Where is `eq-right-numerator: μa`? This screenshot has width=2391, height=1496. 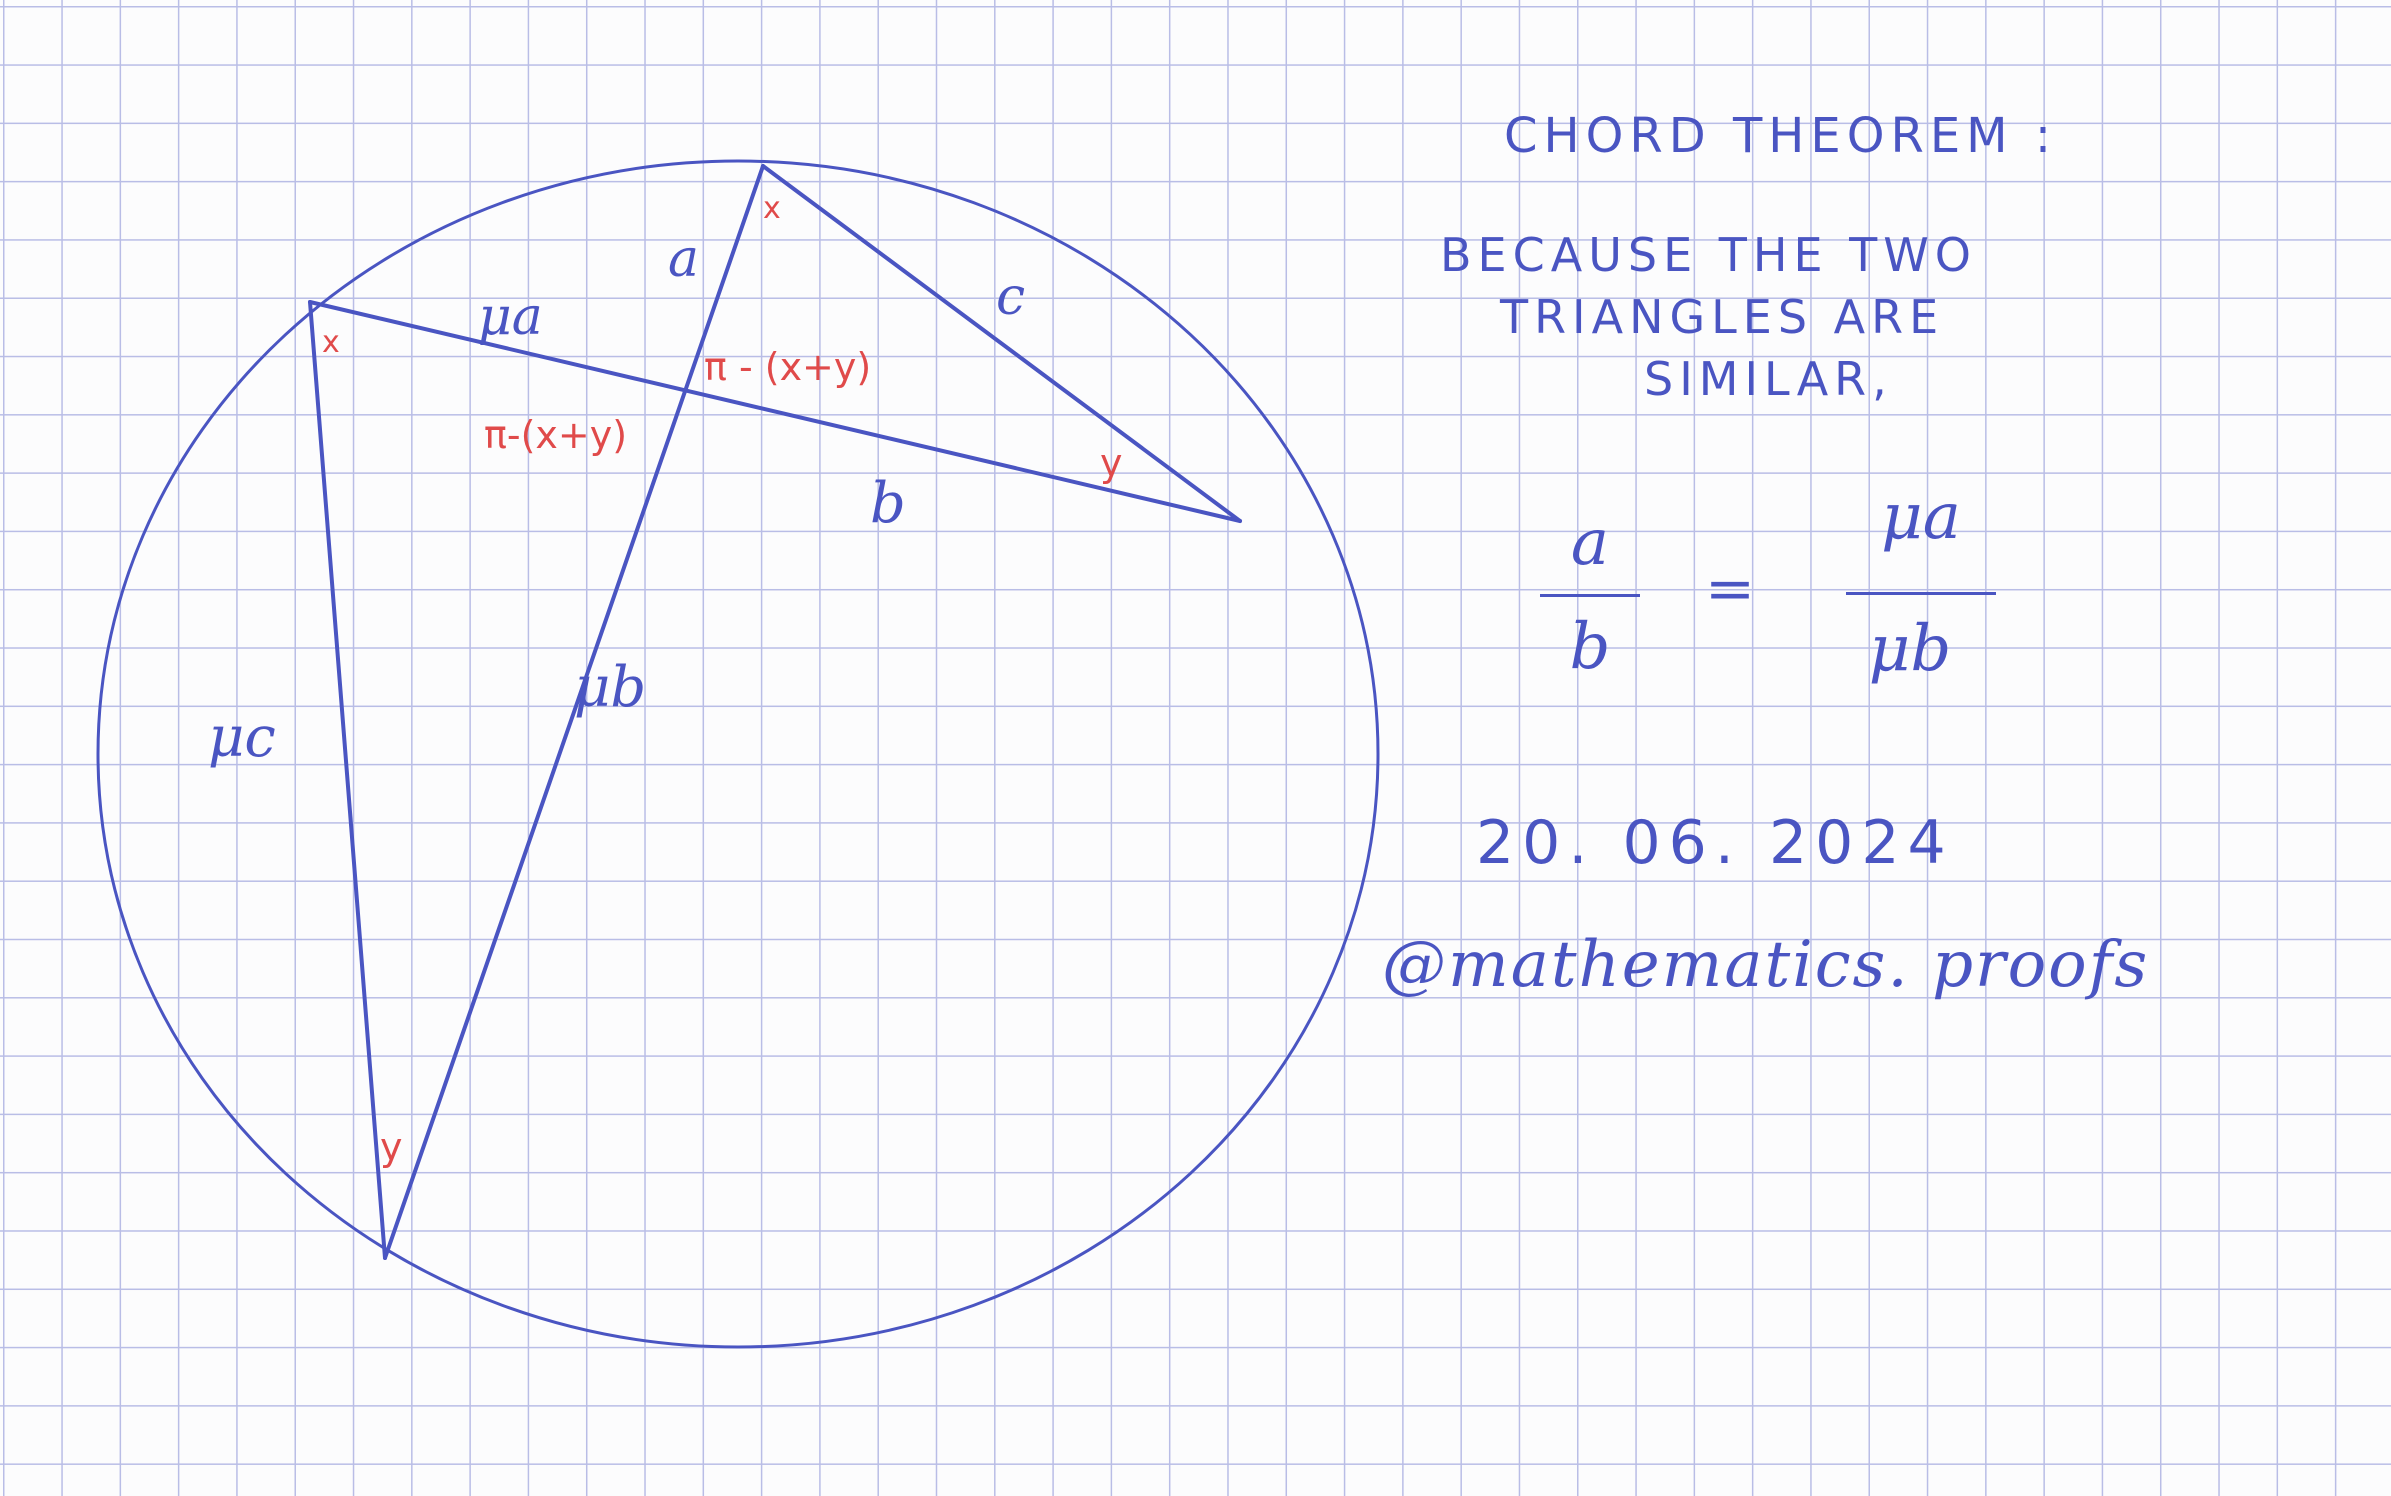
eq-right-numerator: μa is located at coordinates (1921, 517).